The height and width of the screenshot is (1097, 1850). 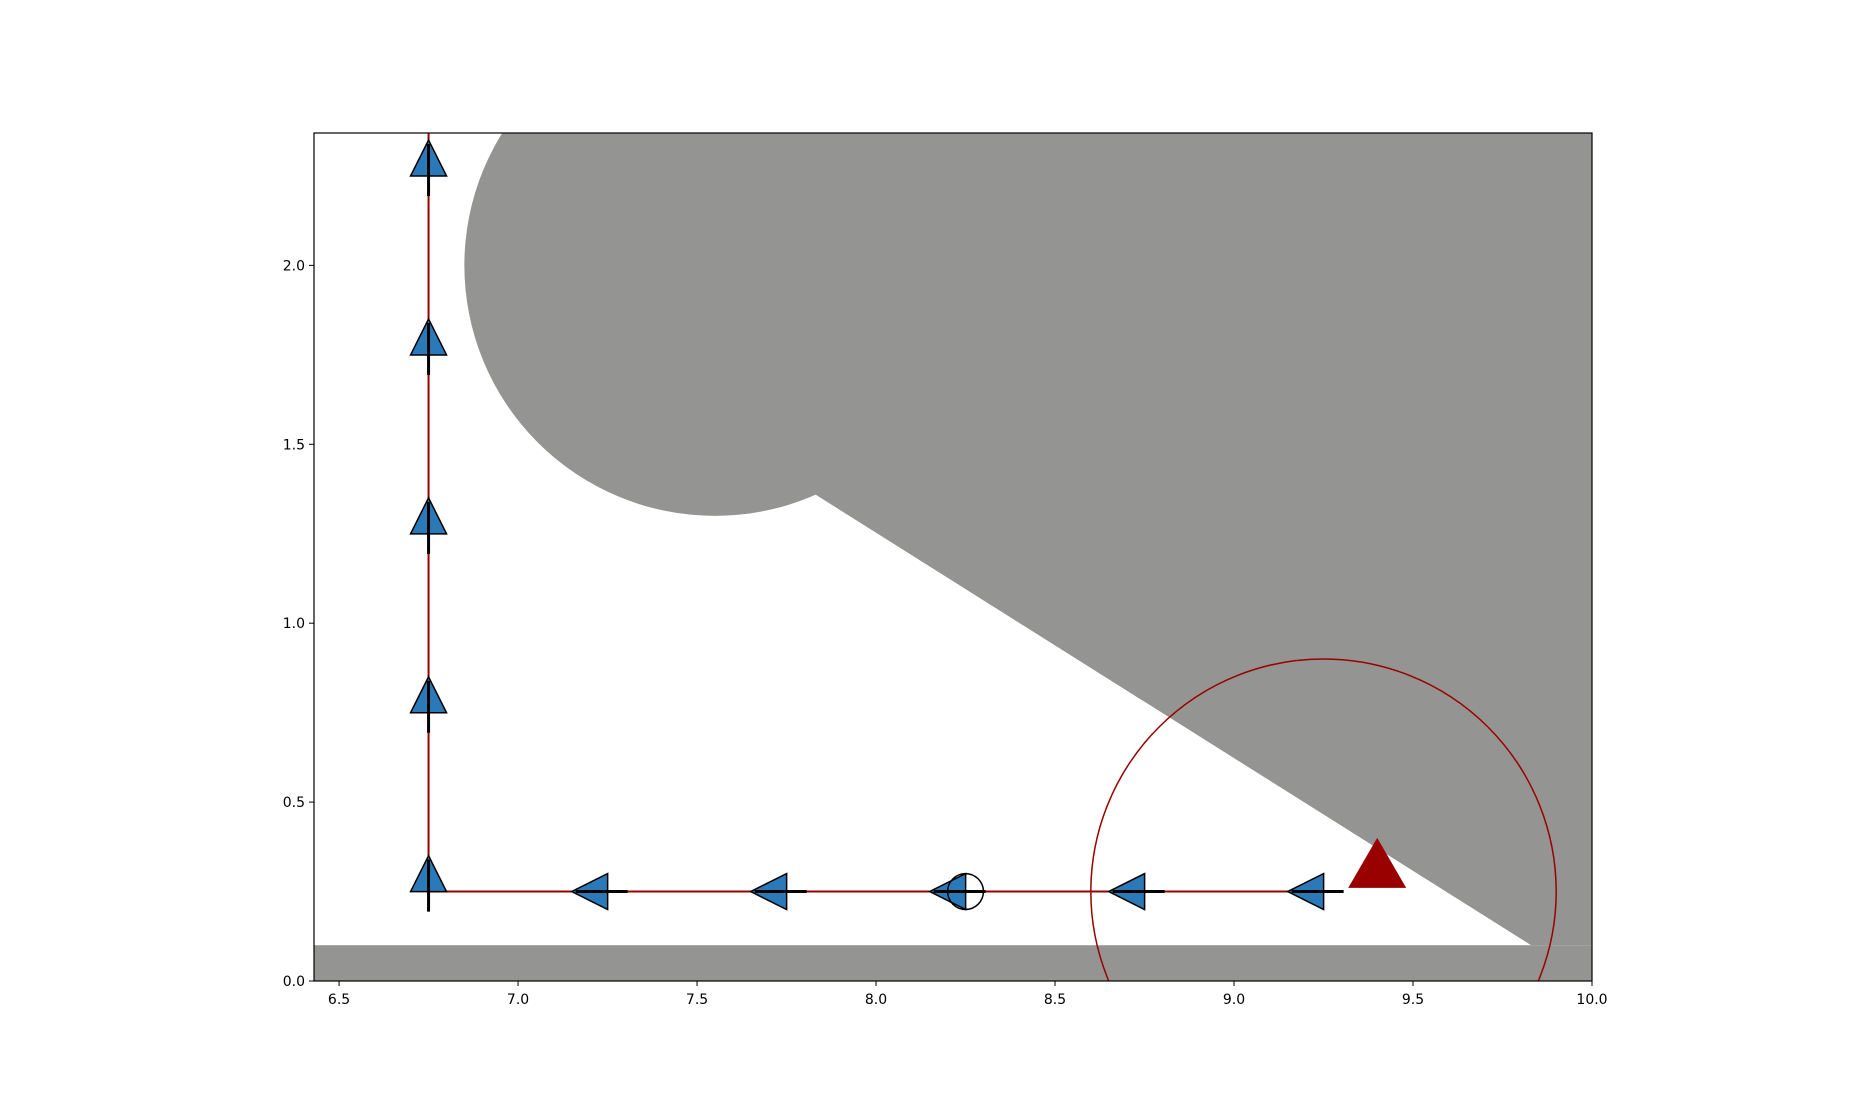 I want to click on x-tick-label: 9.5, so click(x=1413, y=1000).